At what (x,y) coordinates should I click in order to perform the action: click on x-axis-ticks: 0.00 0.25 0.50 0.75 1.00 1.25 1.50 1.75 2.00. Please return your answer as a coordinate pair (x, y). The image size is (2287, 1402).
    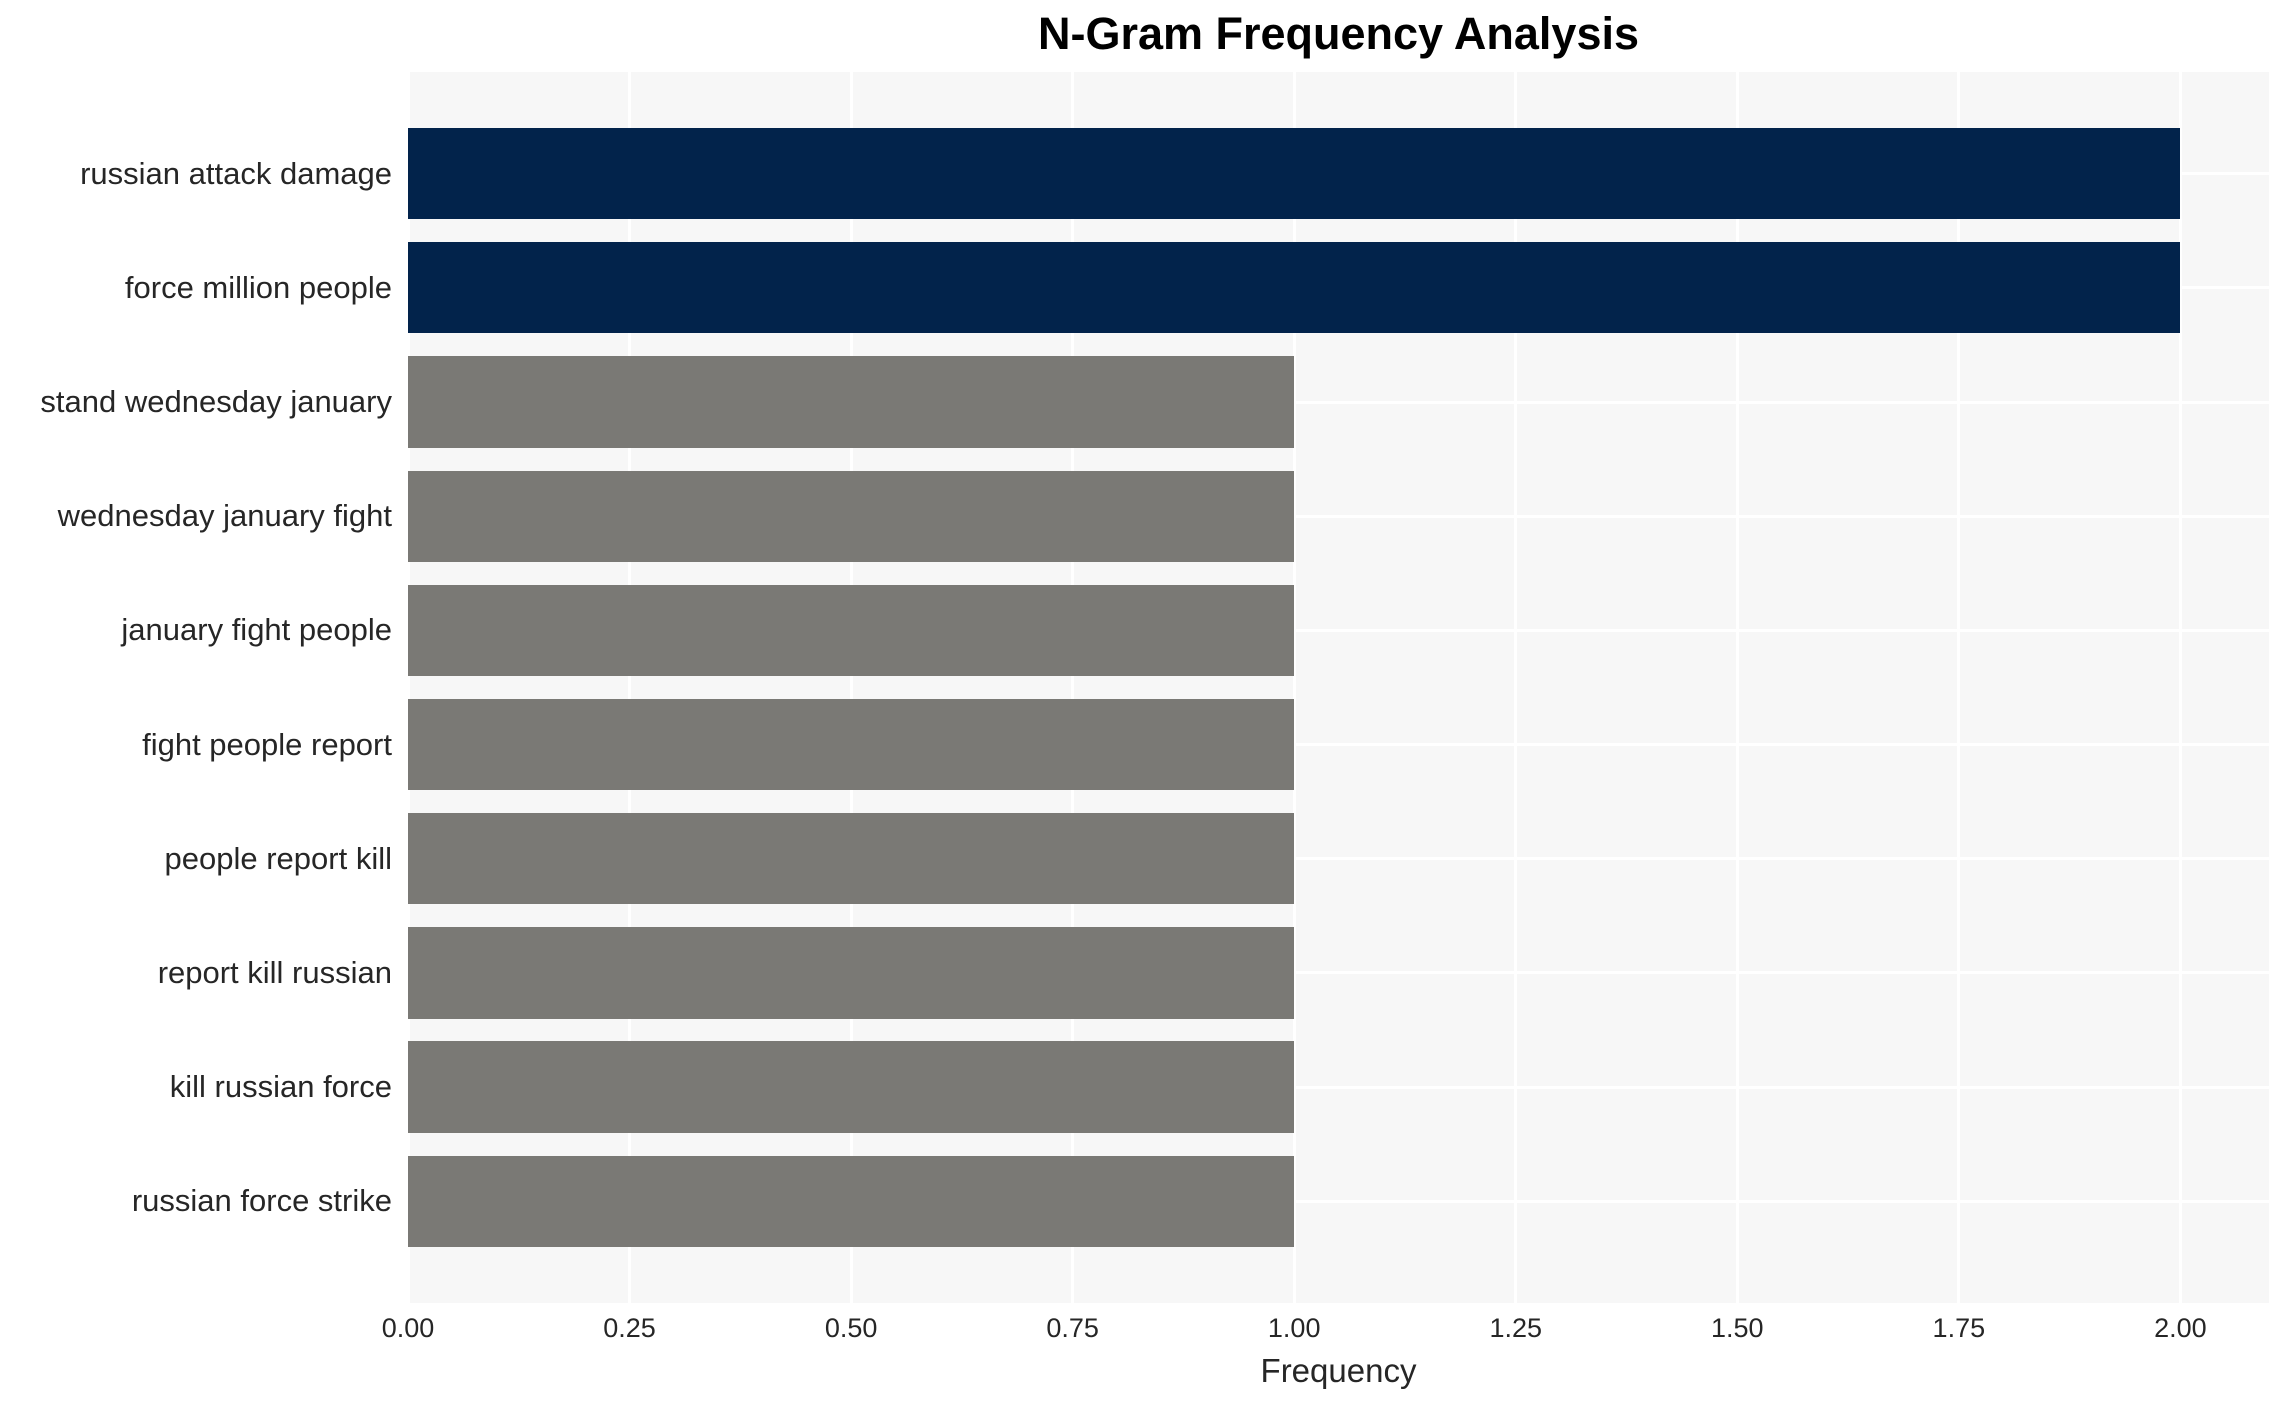
    Looking at the image, I should click on (1325, 1331).